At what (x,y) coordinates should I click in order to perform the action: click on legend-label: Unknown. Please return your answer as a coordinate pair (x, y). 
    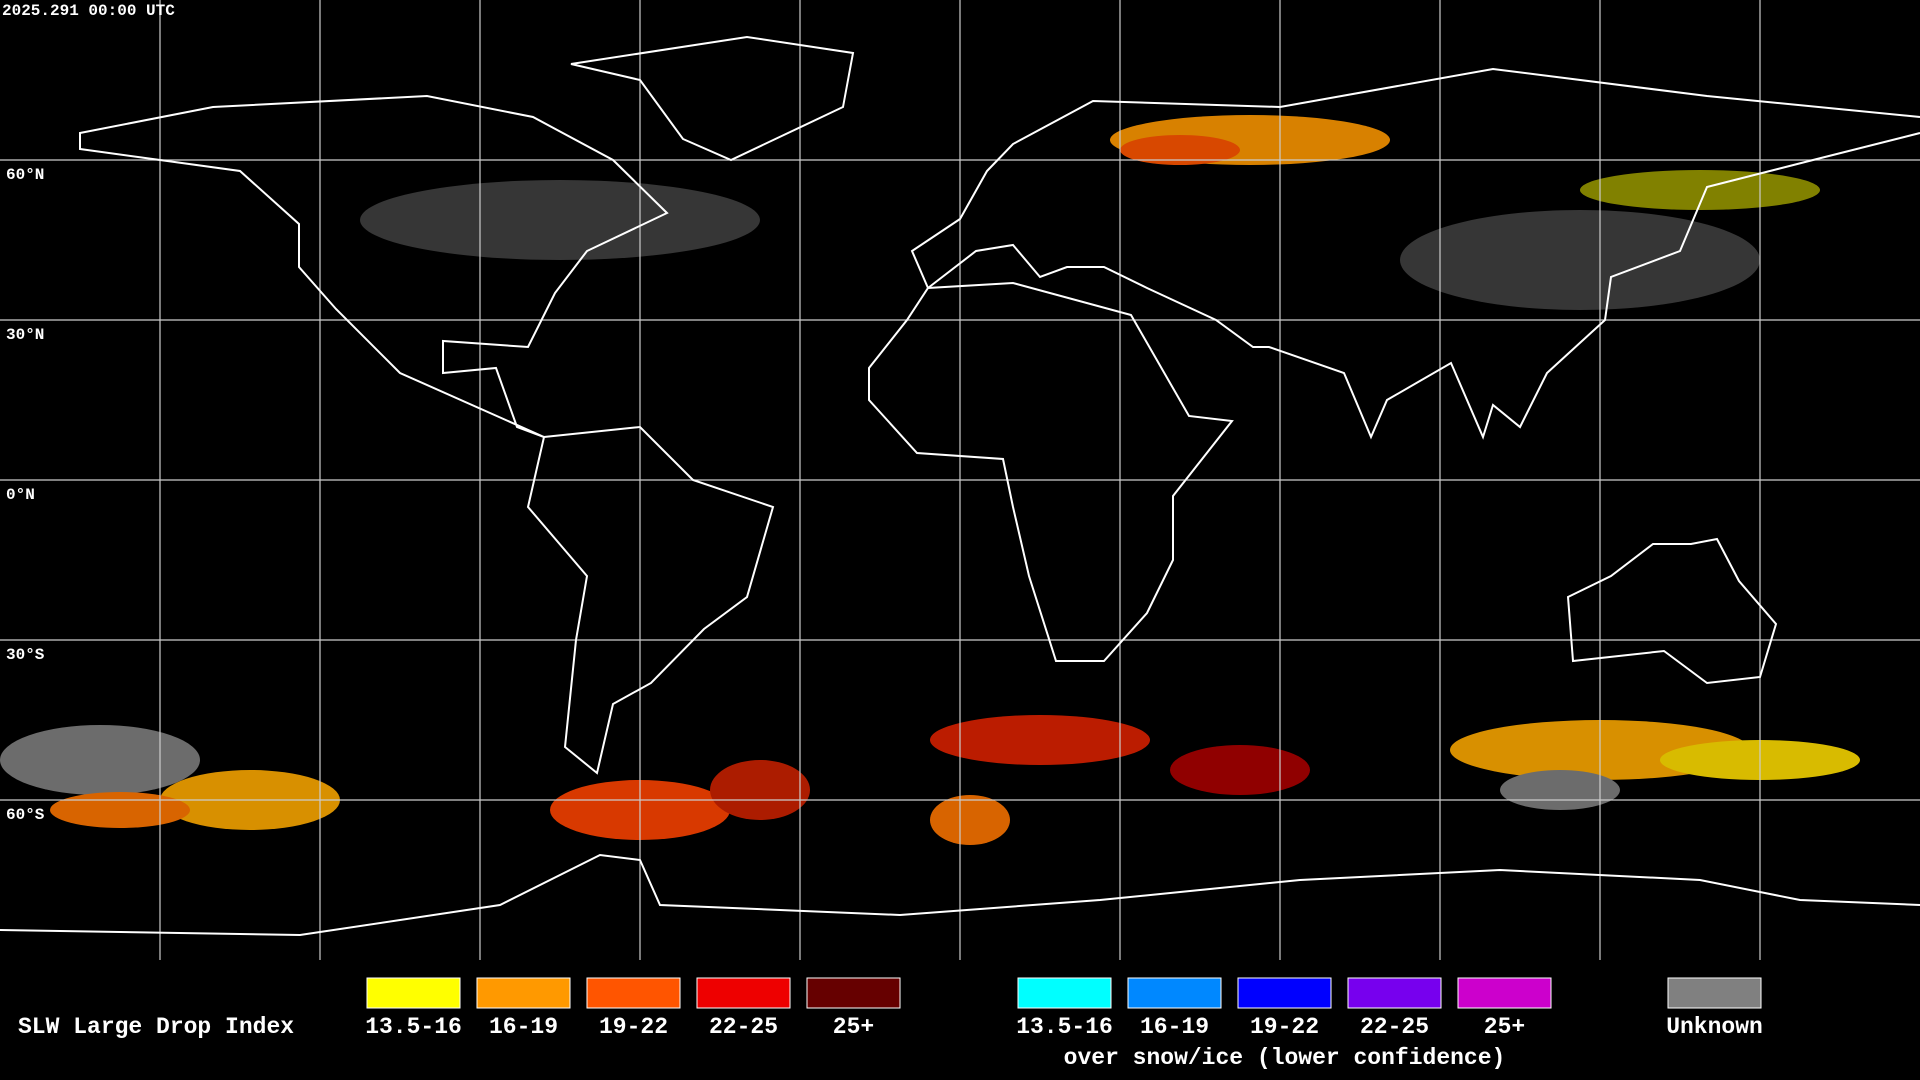
    Looking at the image, I should click on (1714, 1027).